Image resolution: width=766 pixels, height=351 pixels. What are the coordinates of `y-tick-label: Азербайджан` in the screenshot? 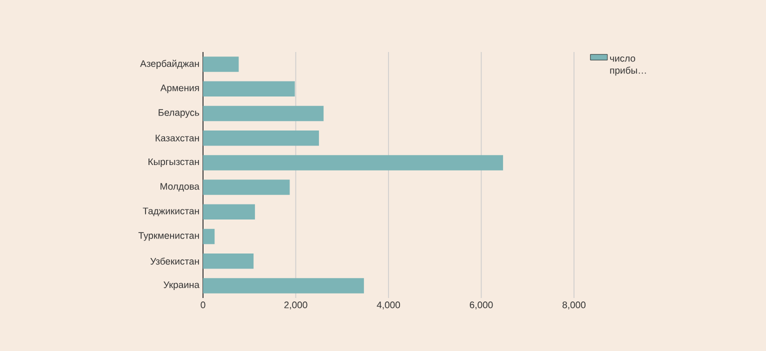 It's located at (169, 64).